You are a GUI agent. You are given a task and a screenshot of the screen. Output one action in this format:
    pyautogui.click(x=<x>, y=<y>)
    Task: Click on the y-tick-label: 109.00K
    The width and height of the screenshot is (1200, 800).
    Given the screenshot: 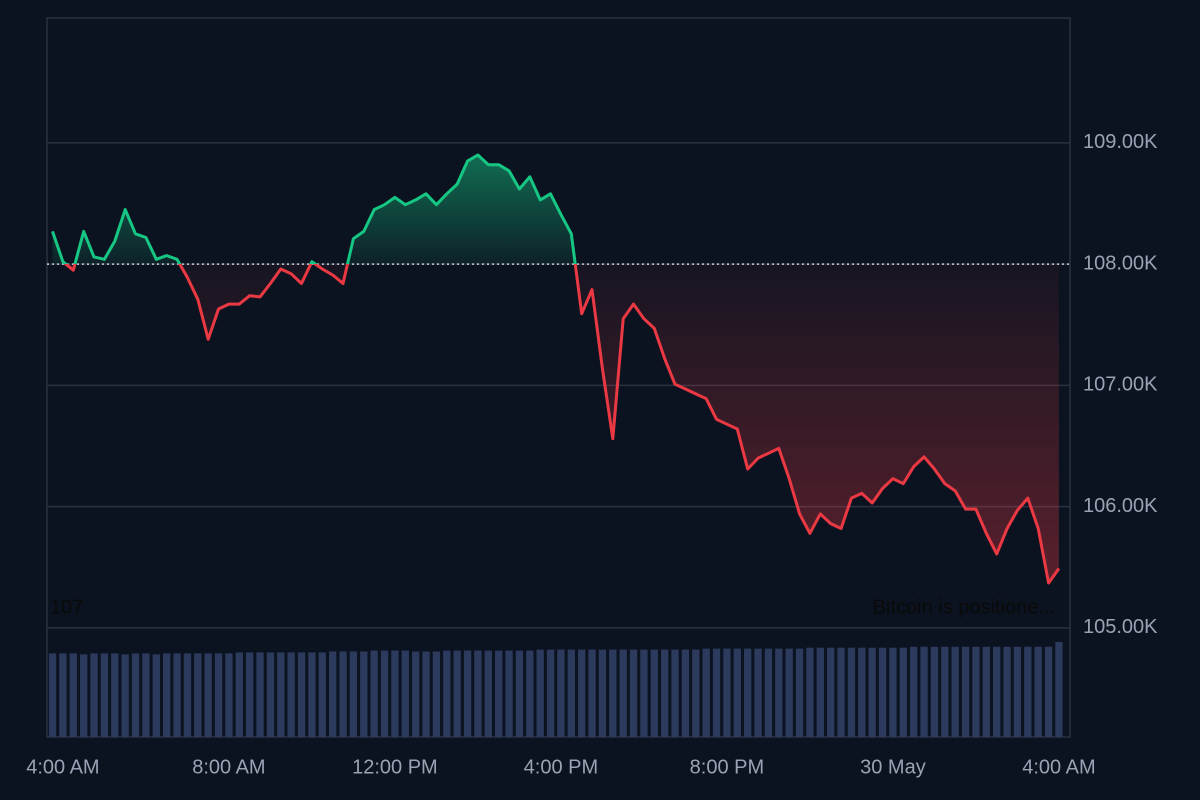 What is the action you would take?
    pyautogui.click(x=1120, y=142)
    